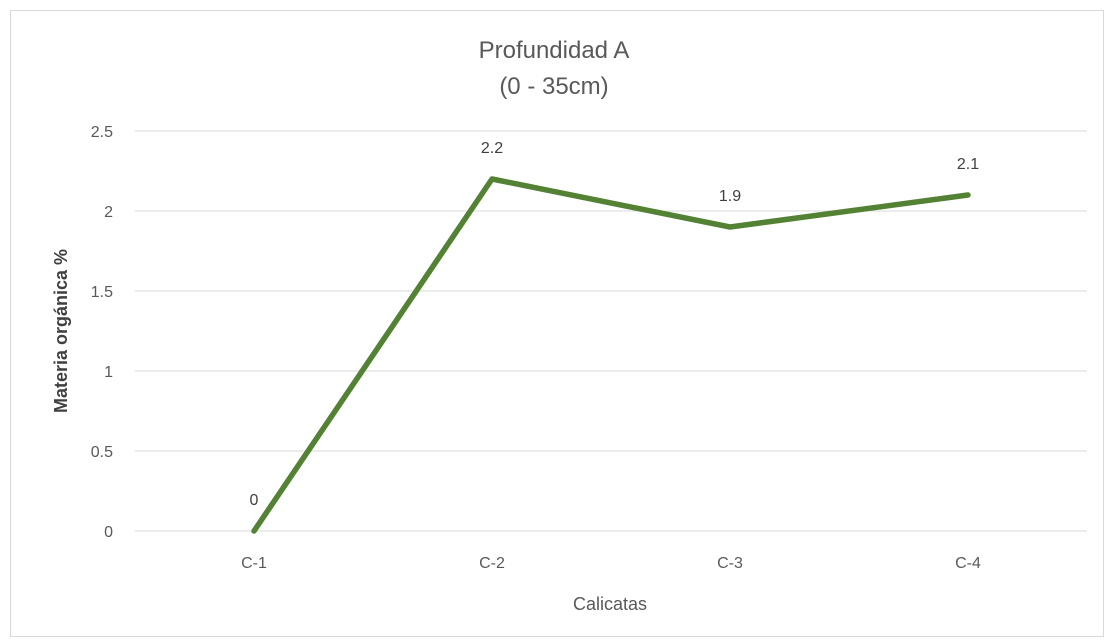  I want to click on y-tick-label: 2.5, so click(102, 132).